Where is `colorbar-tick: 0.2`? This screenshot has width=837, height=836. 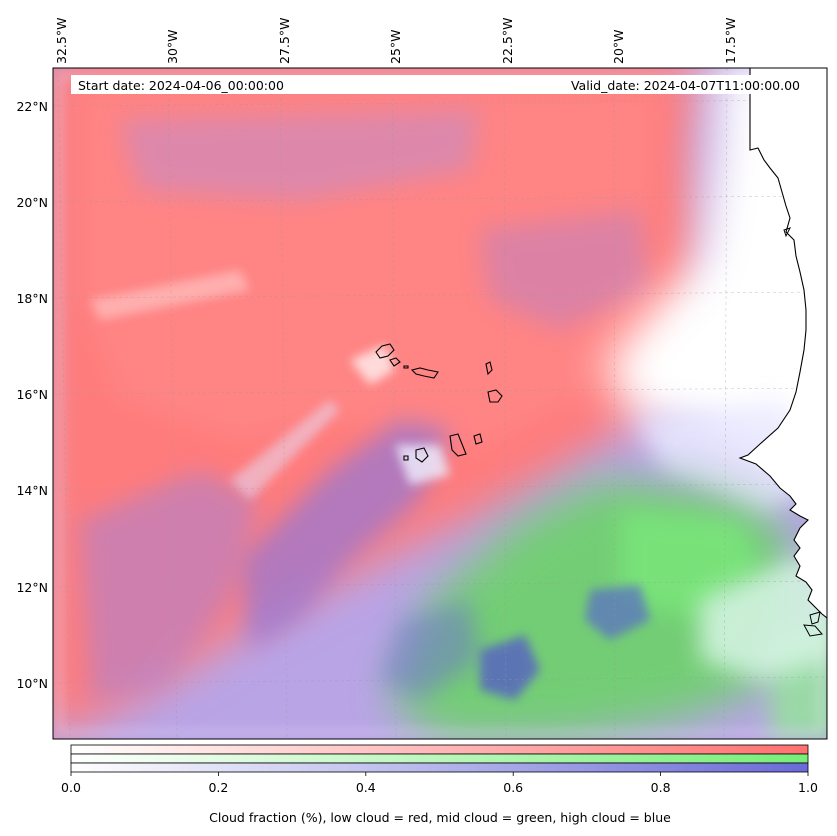 colorbar-tick: 0.2 is located at coordinates (218, 787).